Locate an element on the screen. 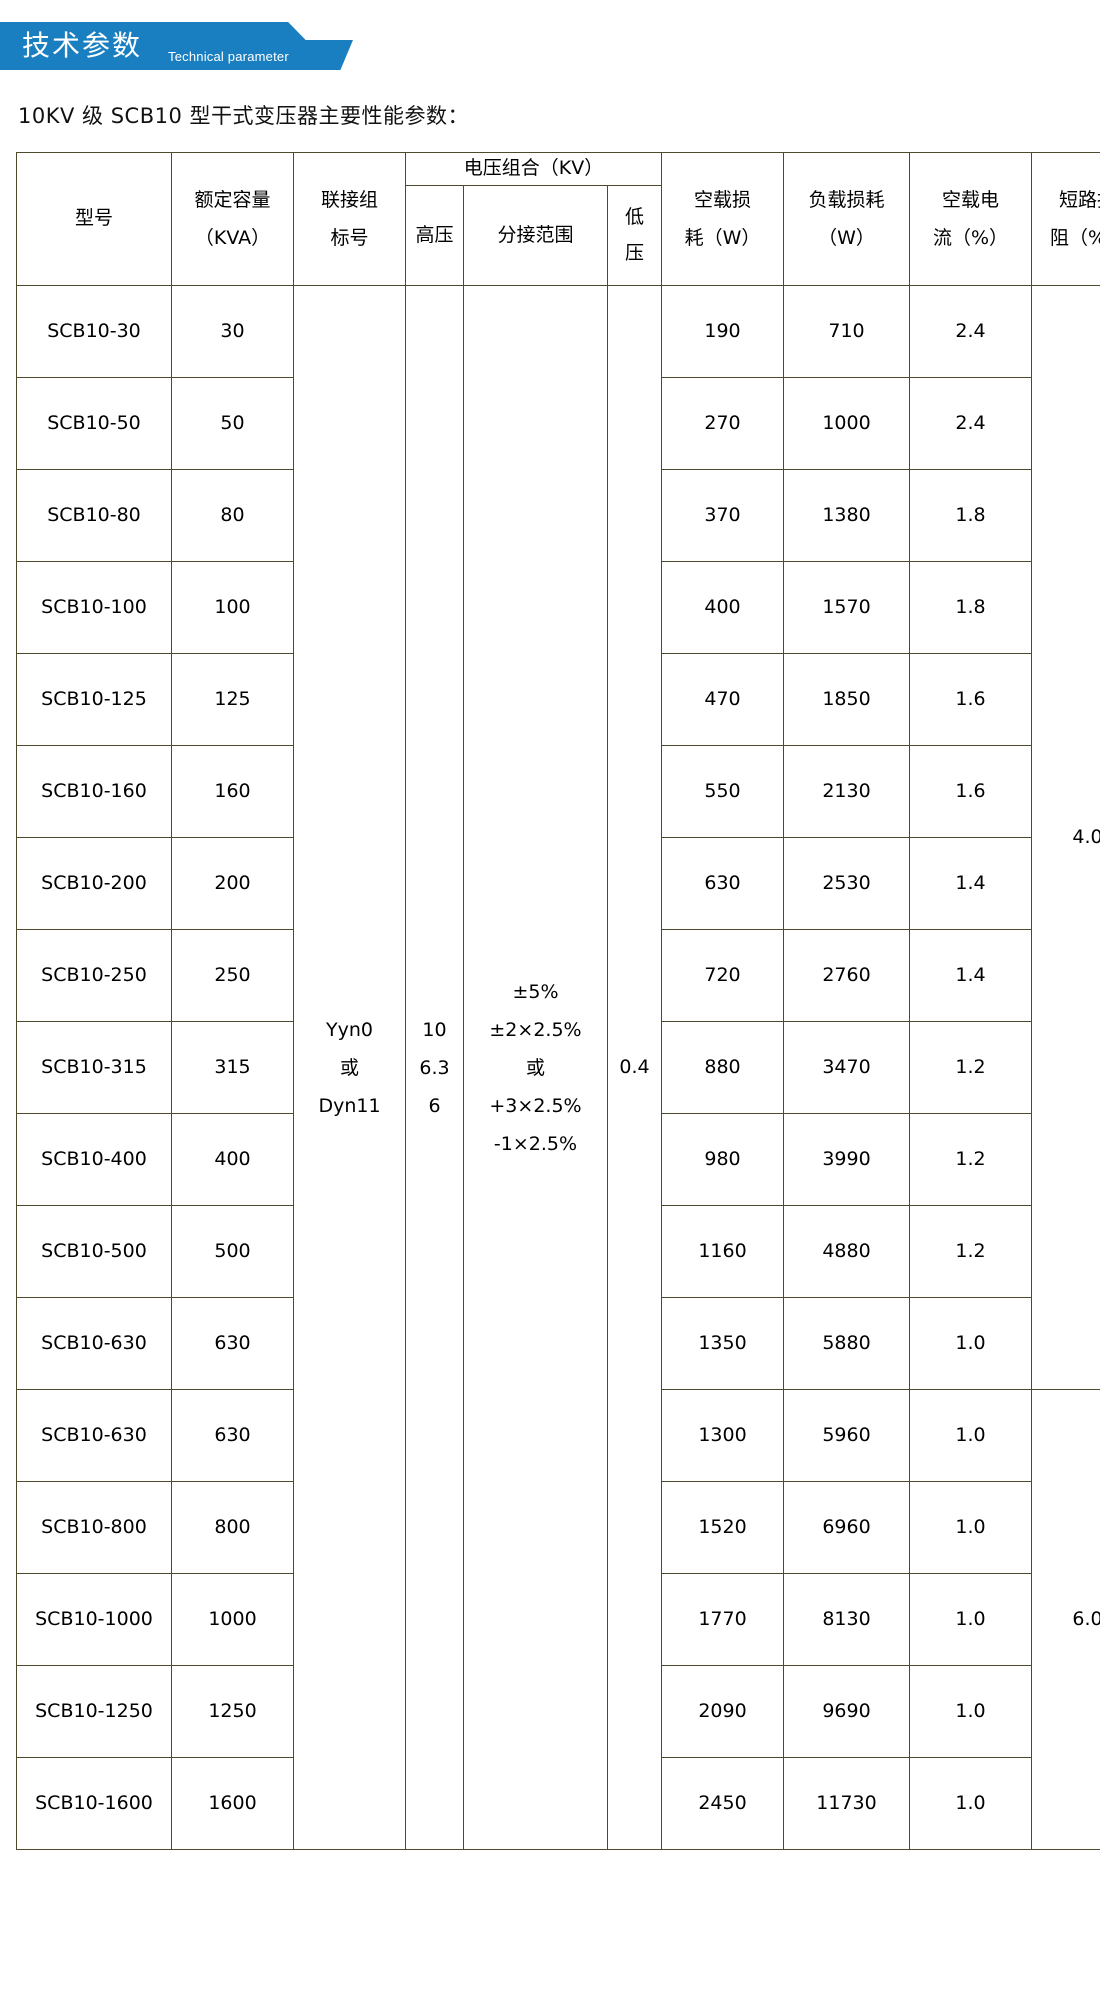  tap-value-2: 或 is located at coordinates (535, 1068).